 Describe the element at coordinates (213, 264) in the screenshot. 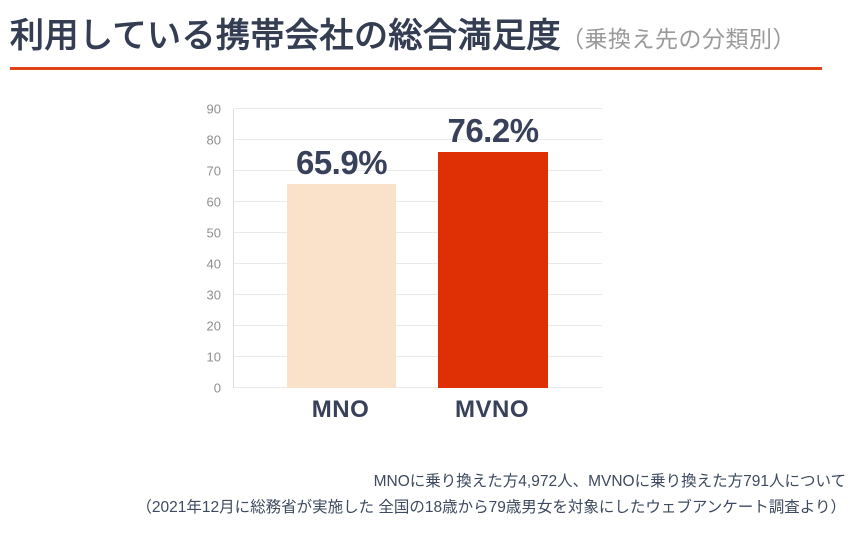

I see `y-axis-tick-label: 40` at that location.